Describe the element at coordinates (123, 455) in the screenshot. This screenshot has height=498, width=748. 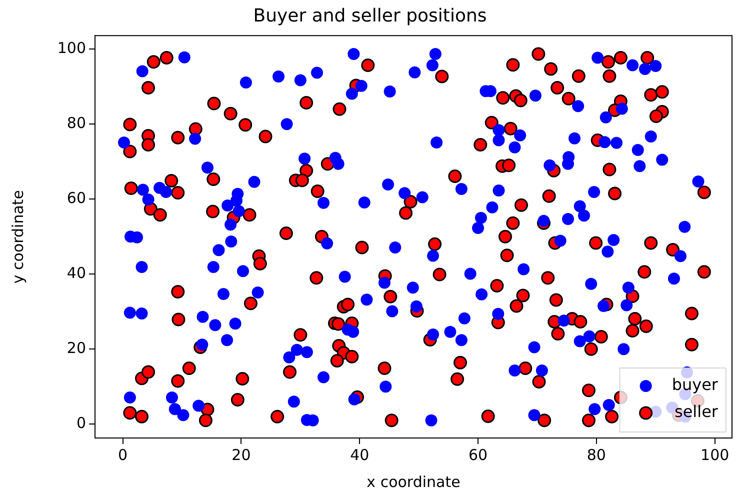
I see `x-tick-label: 0` at that location.